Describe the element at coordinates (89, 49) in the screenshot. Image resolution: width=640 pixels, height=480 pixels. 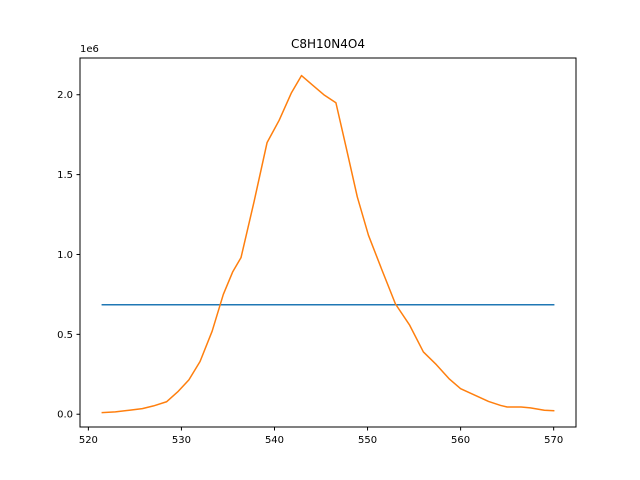
I see `y-axis-offset-label: 1e6` at that location.